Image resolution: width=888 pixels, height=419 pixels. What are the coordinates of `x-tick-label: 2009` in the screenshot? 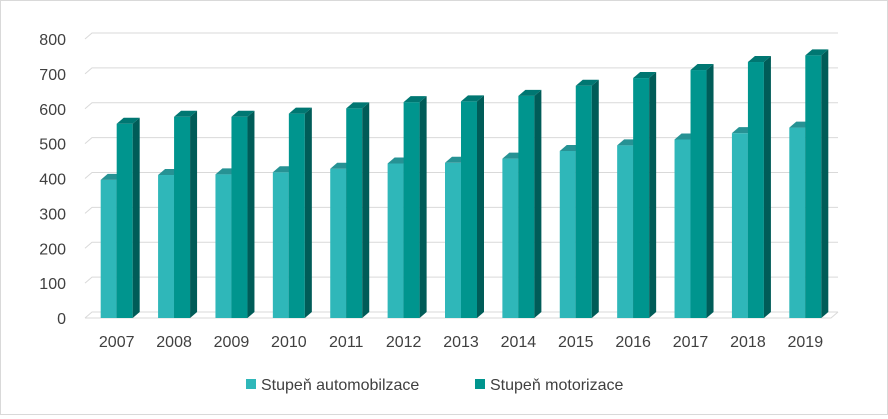 It's located at (232, 342).